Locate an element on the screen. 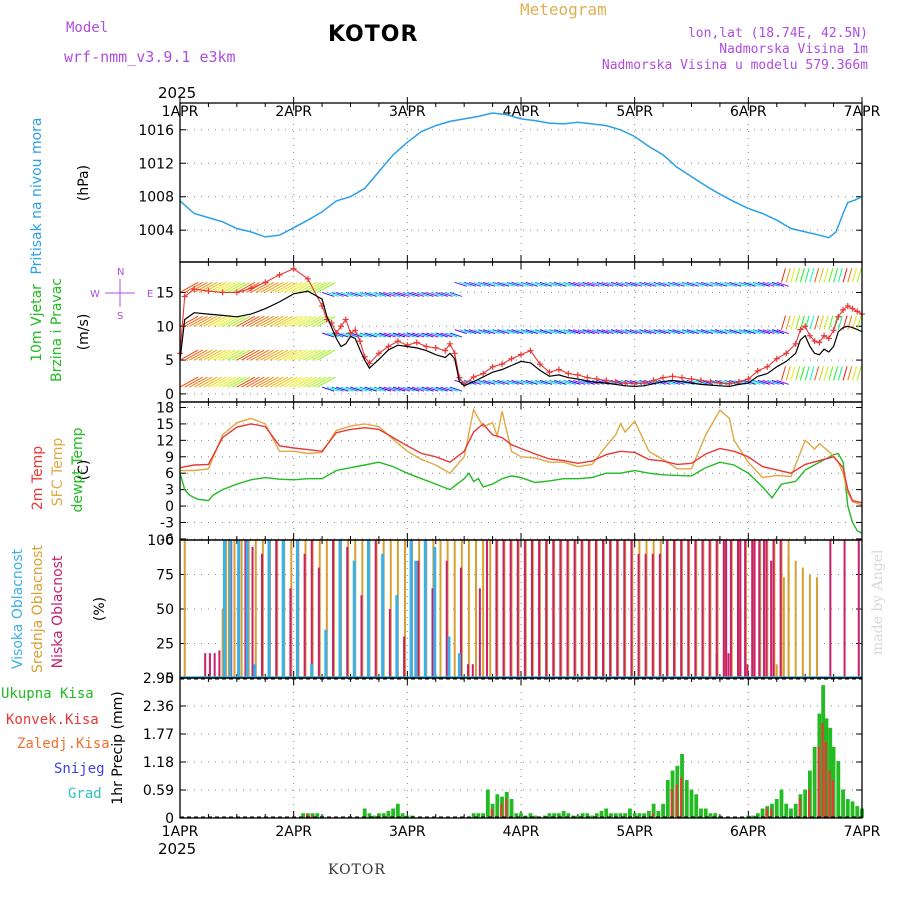 The width and height of the screenshot is (900, 900). cloud-ytick-label: 25 is located at coordinates (165, 645).